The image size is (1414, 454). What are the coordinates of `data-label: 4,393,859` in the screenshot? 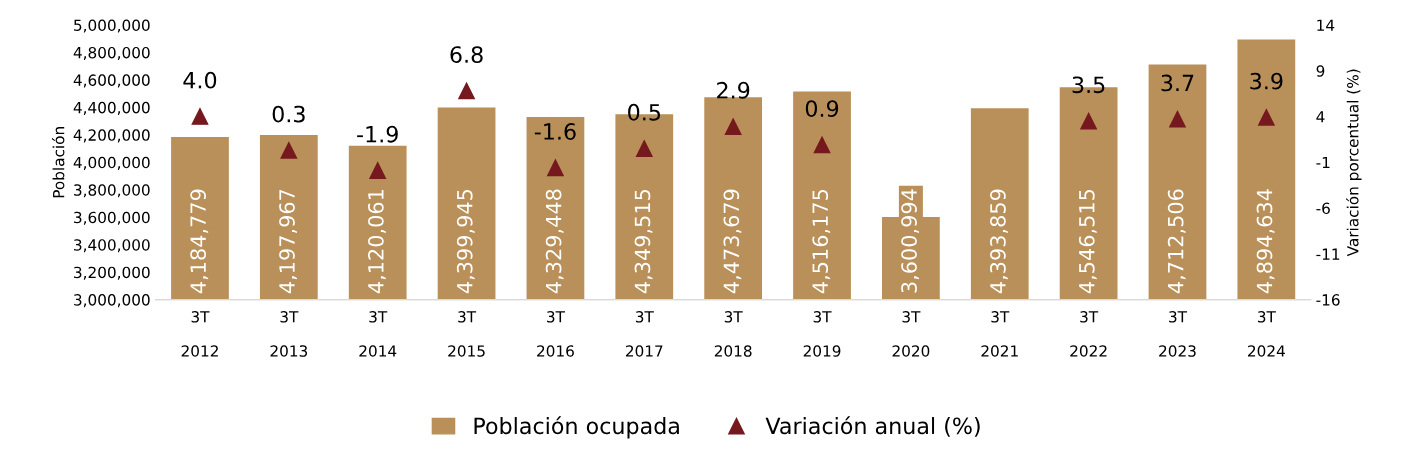 It's located at (999, 241).